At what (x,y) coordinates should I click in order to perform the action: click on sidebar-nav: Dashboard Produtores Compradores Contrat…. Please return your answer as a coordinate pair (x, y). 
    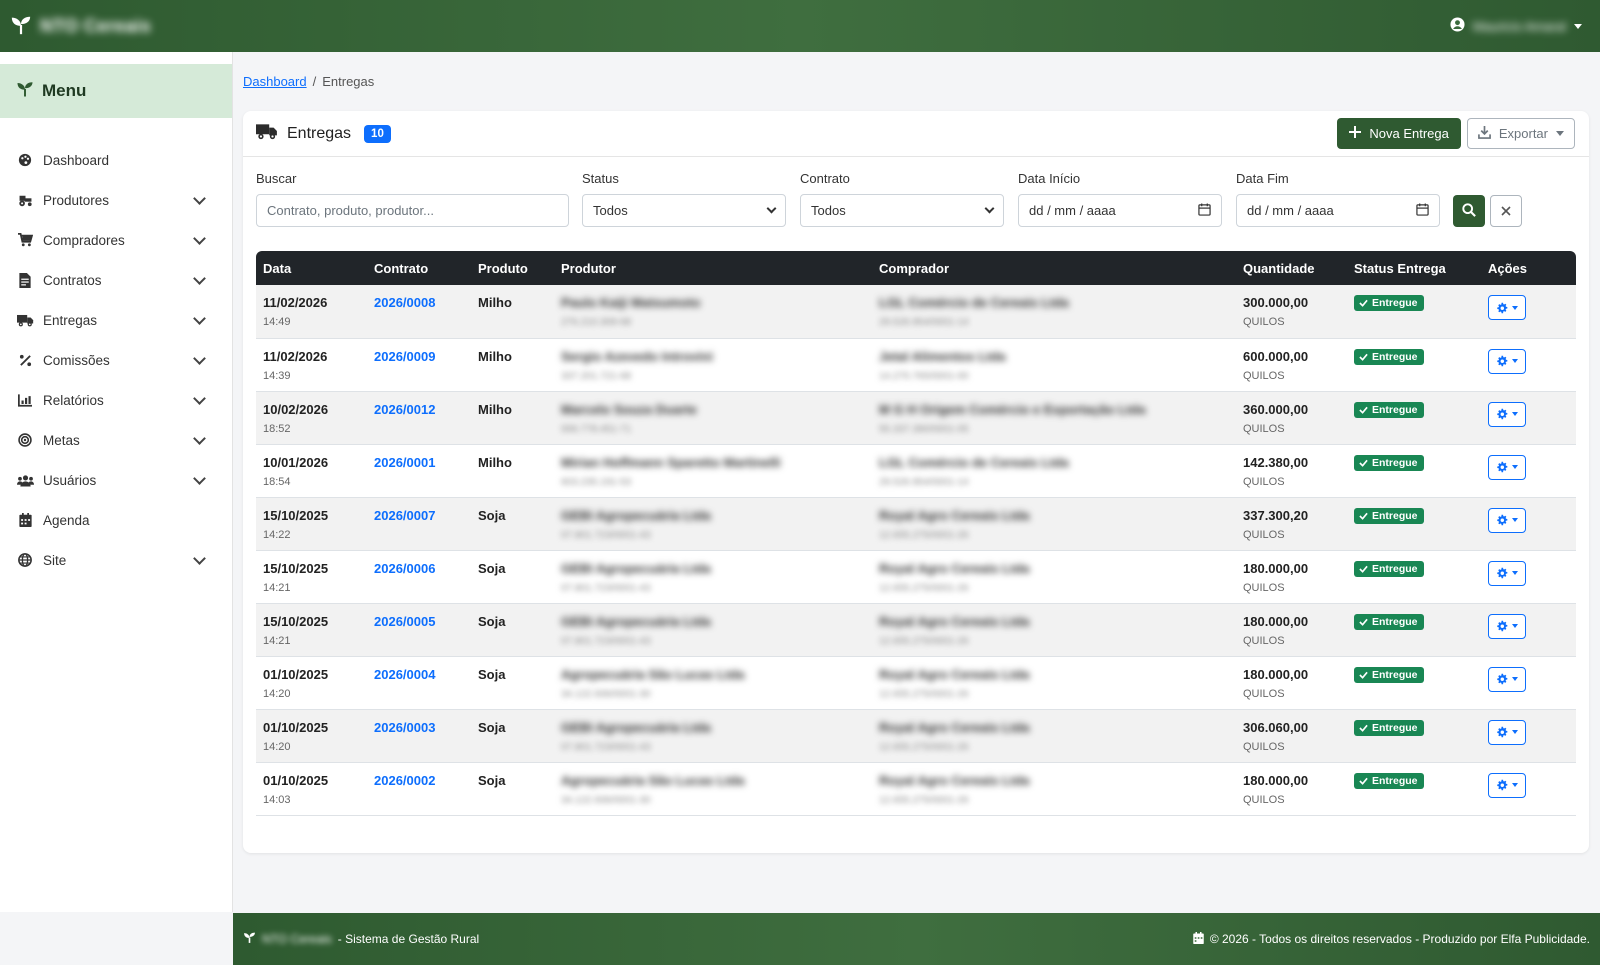
    Looking at the image, I should click on (116, 360).